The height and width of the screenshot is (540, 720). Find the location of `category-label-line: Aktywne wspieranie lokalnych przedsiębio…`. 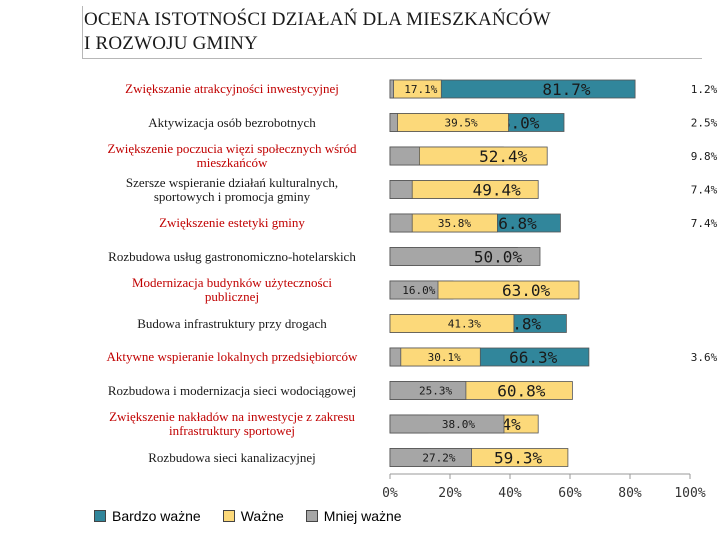

category-label-line: Aktywne wspieranie lokalnych przedsiębio… is located at coordinates (232, 356).